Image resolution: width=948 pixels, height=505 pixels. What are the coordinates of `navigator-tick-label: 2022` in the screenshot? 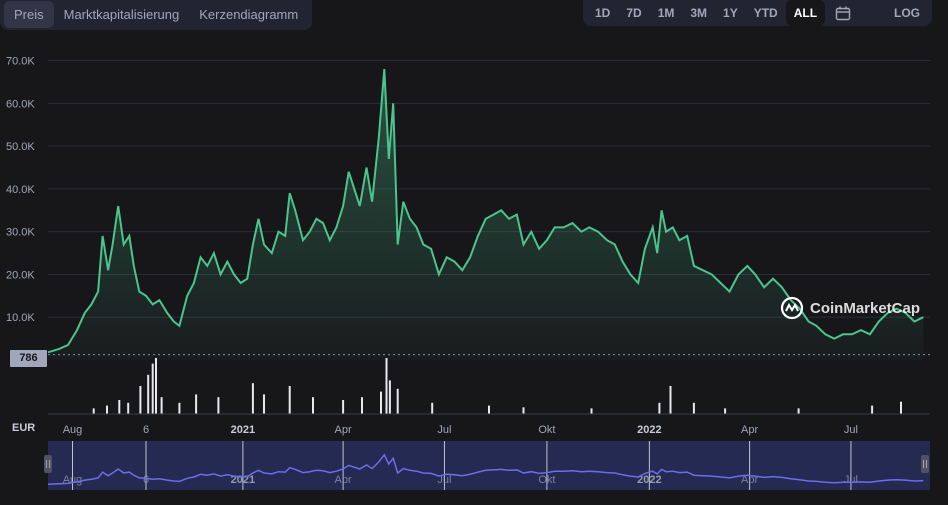 It's located at (649, 480).